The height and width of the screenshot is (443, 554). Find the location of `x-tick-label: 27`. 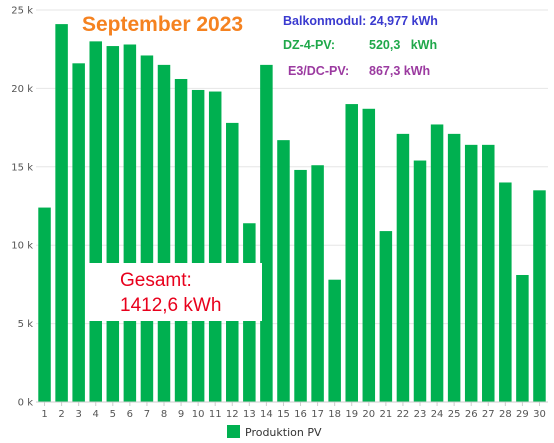

x-tick-label: 27 is located at coordinates (488, 414).